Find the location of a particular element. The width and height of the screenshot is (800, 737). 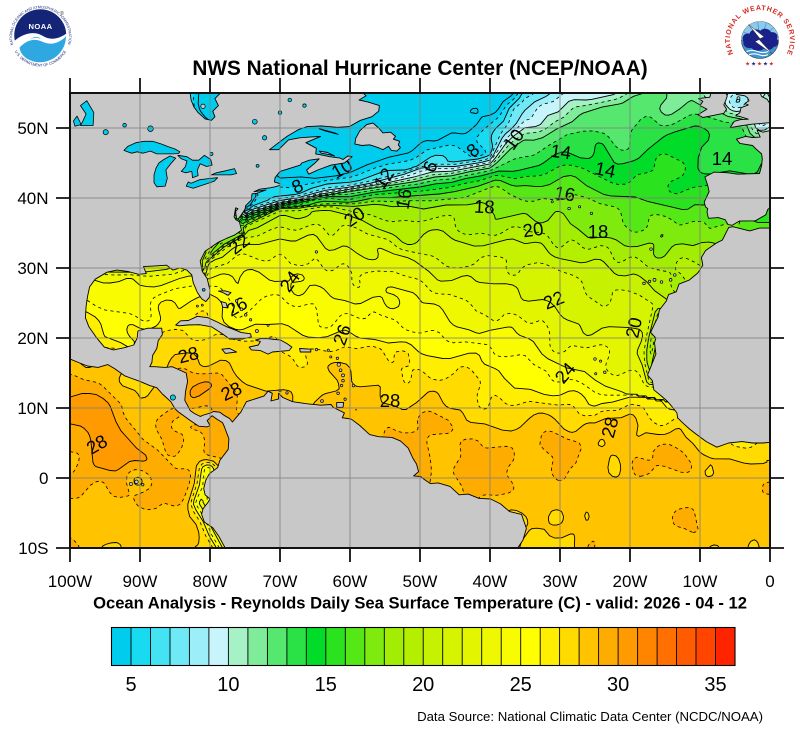

svg-text: 80W is located at coordinates (210, 581).